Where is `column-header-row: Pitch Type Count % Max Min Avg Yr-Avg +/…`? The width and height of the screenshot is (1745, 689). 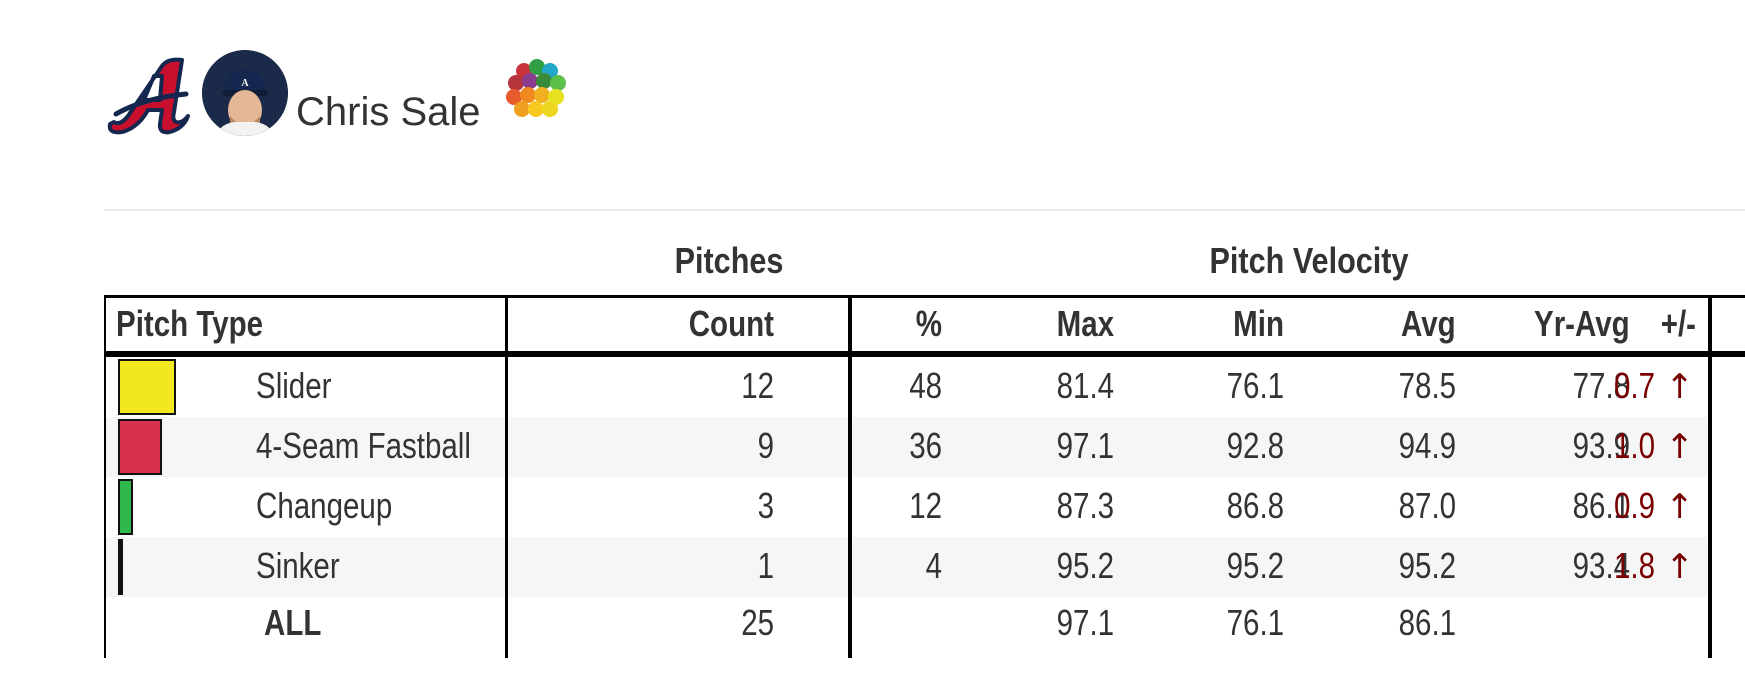
column-header-row: Pitch Type Count % Max Min Avg Yr-Avg +/… is located at coordinates (924, 326).